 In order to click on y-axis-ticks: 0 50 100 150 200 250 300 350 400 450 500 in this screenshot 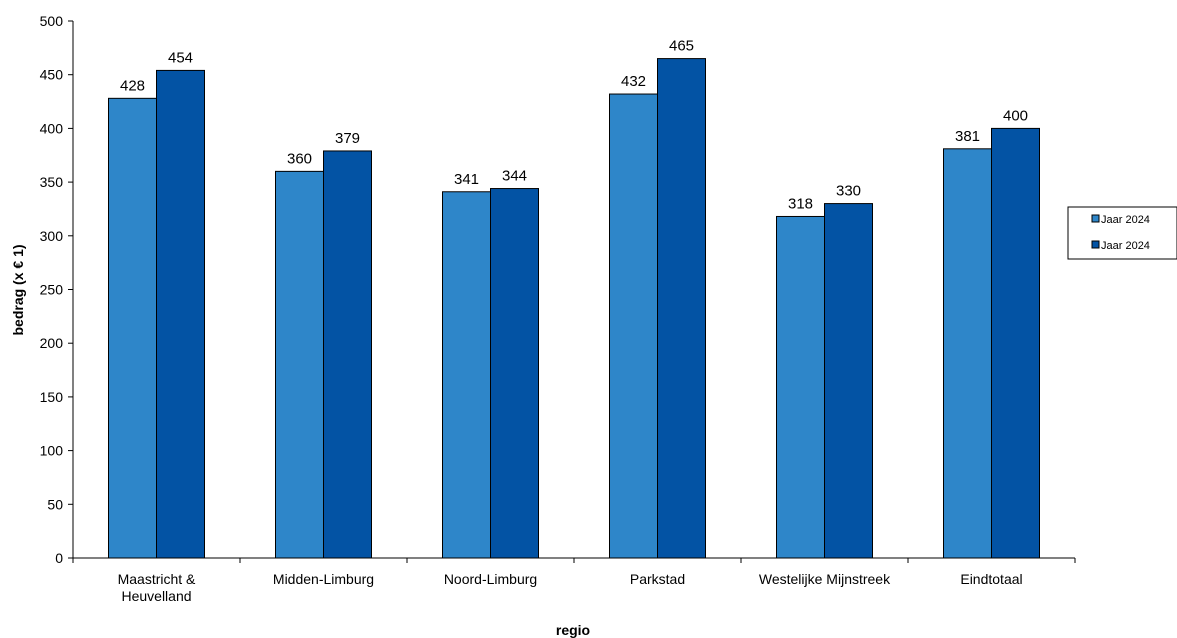, I will do `click(56, 289)`.